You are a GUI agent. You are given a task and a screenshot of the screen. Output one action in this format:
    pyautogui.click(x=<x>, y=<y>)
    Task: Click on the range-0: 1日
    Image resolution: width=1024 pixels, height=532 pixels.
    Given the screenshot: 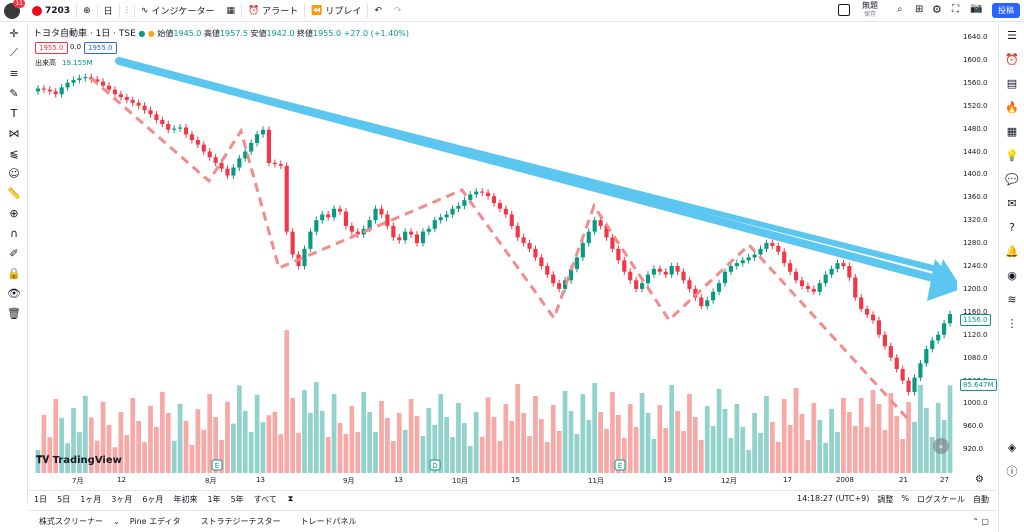 What is the action you would take?
    pyautogui.click(x=41, y=499)
    